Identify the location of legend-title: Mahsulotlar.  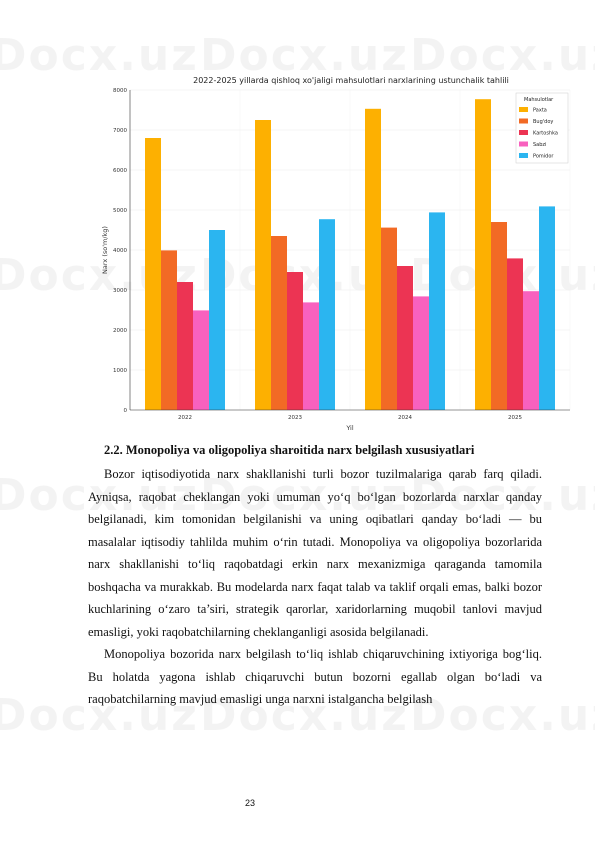
(539, 100).